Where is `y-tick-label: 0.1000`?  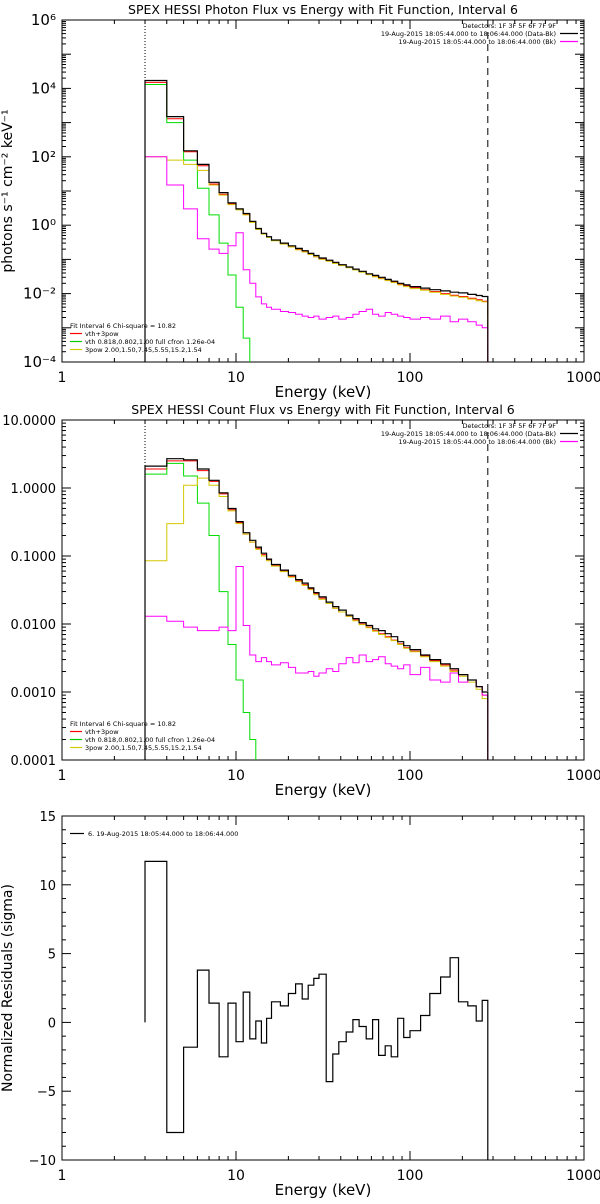 y-tick-label: 0.1000 is located at coordinates (34, 557).